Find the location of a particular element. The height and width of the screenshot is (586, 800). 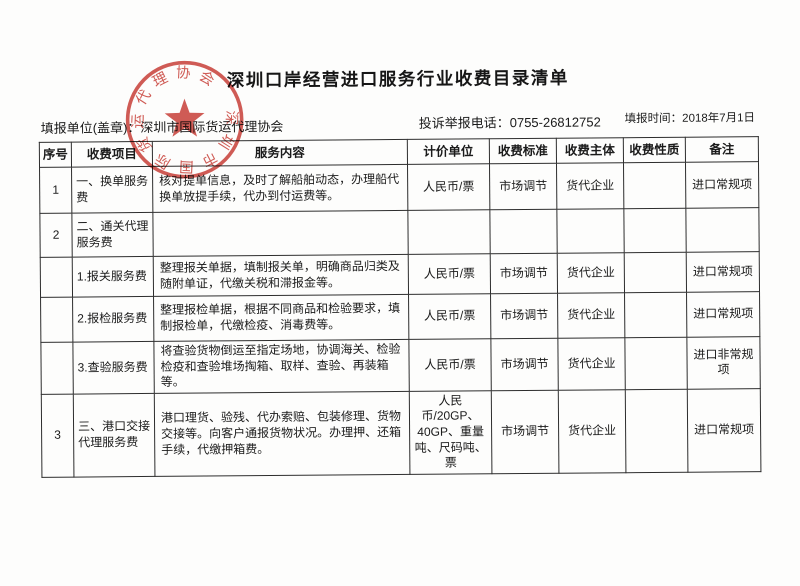

cell-fee-item: 1.报关服务费 is located at coordinates (112, 276).